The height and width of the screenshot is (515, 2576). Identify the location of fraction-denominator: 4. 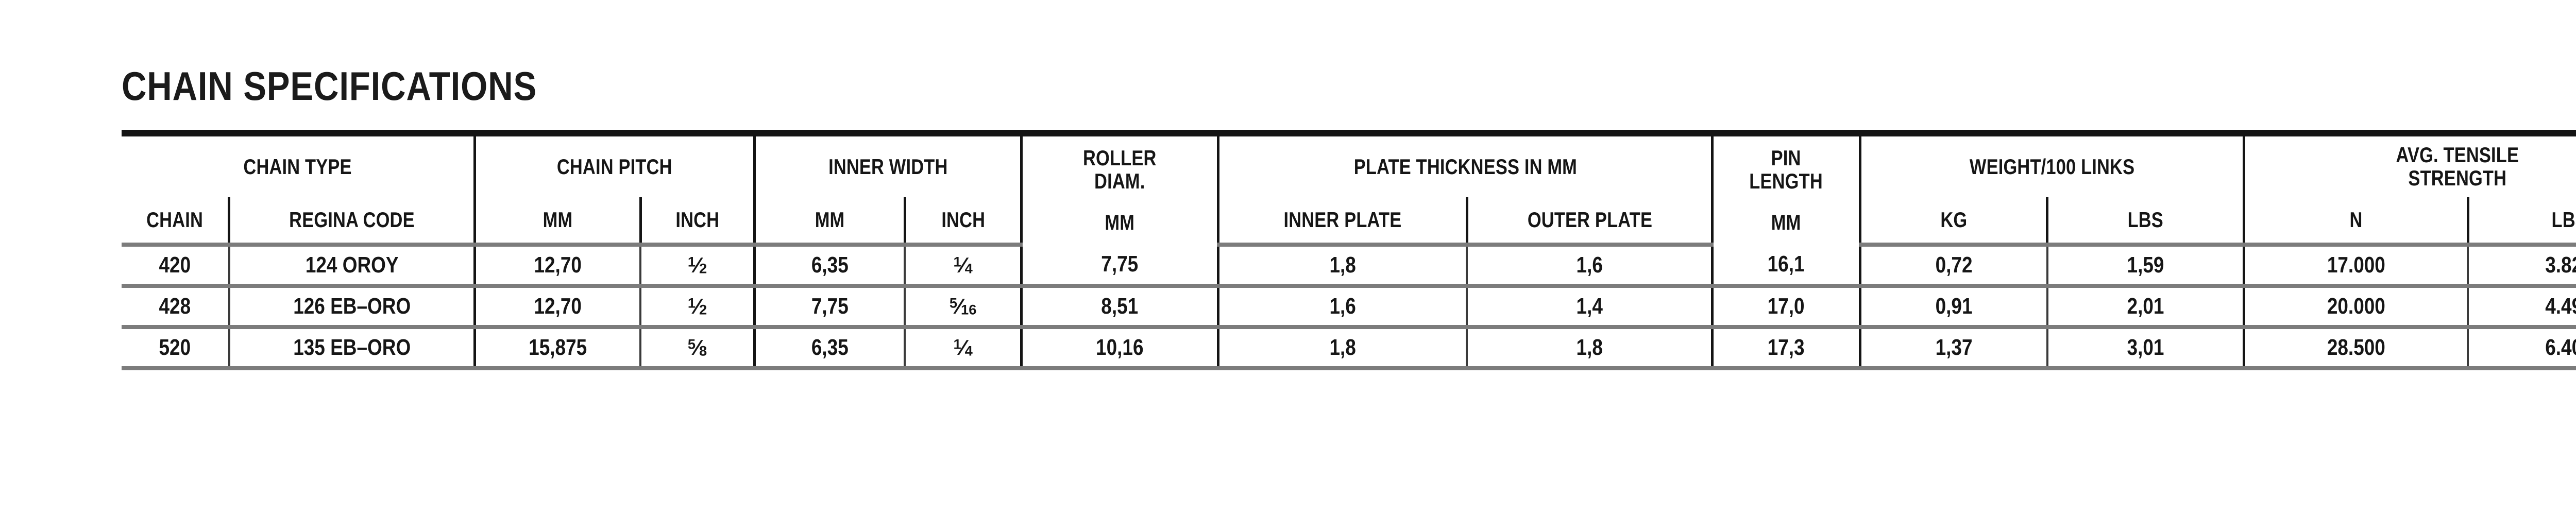
(968, 268).